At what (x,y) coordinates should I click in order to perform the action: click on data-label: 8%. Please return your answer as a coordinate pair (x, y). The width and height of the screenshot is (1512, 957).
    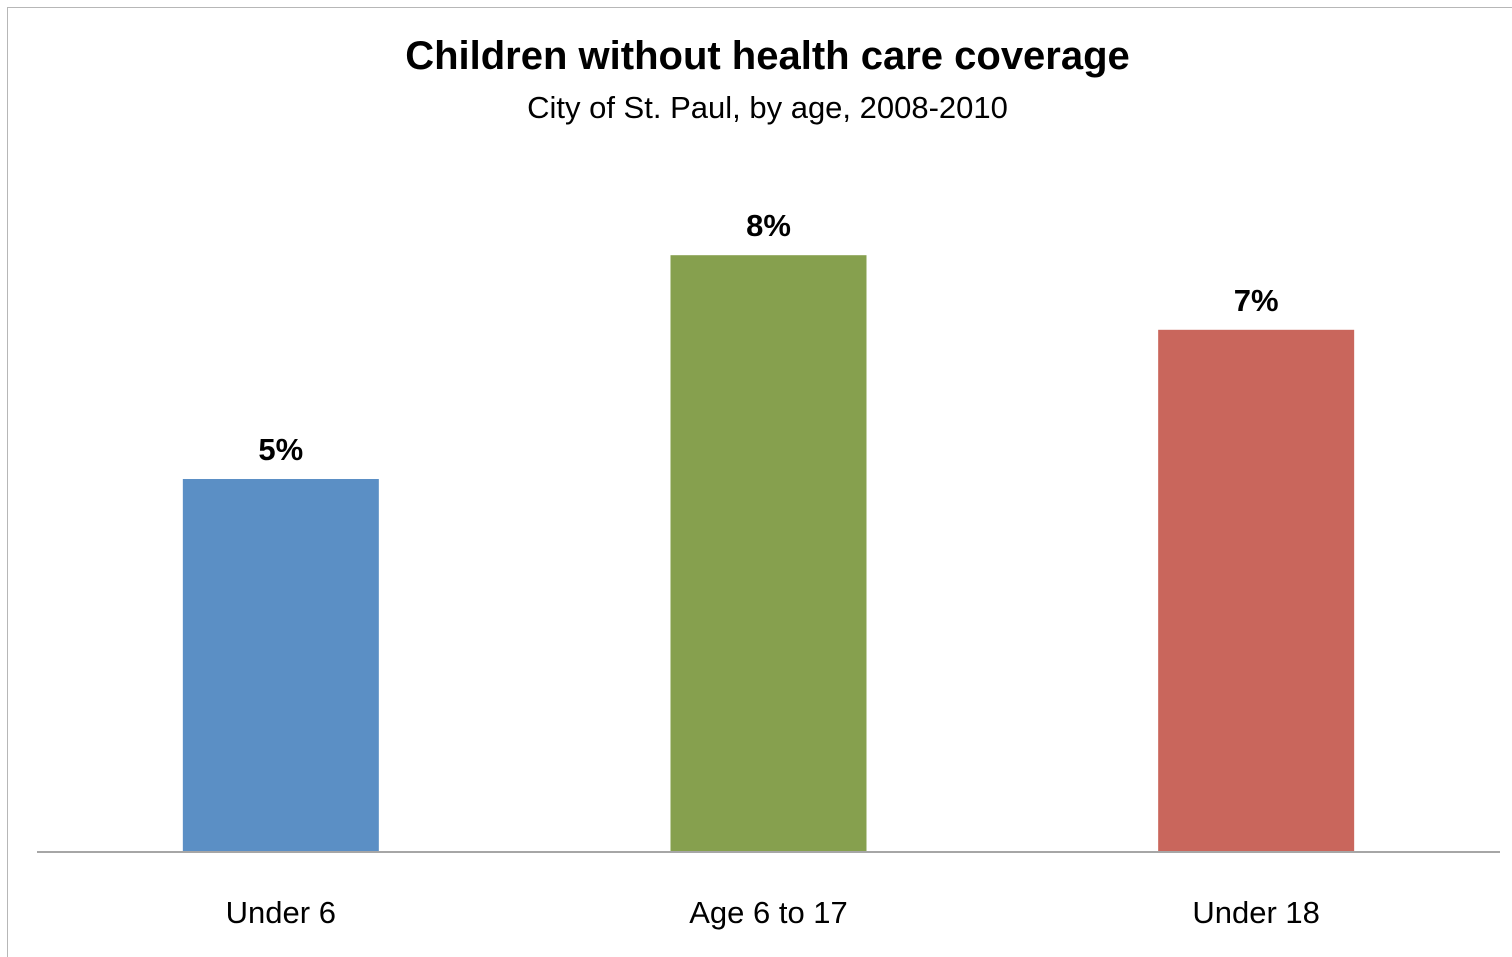
    Looking at the image, I should click on (768, 225).